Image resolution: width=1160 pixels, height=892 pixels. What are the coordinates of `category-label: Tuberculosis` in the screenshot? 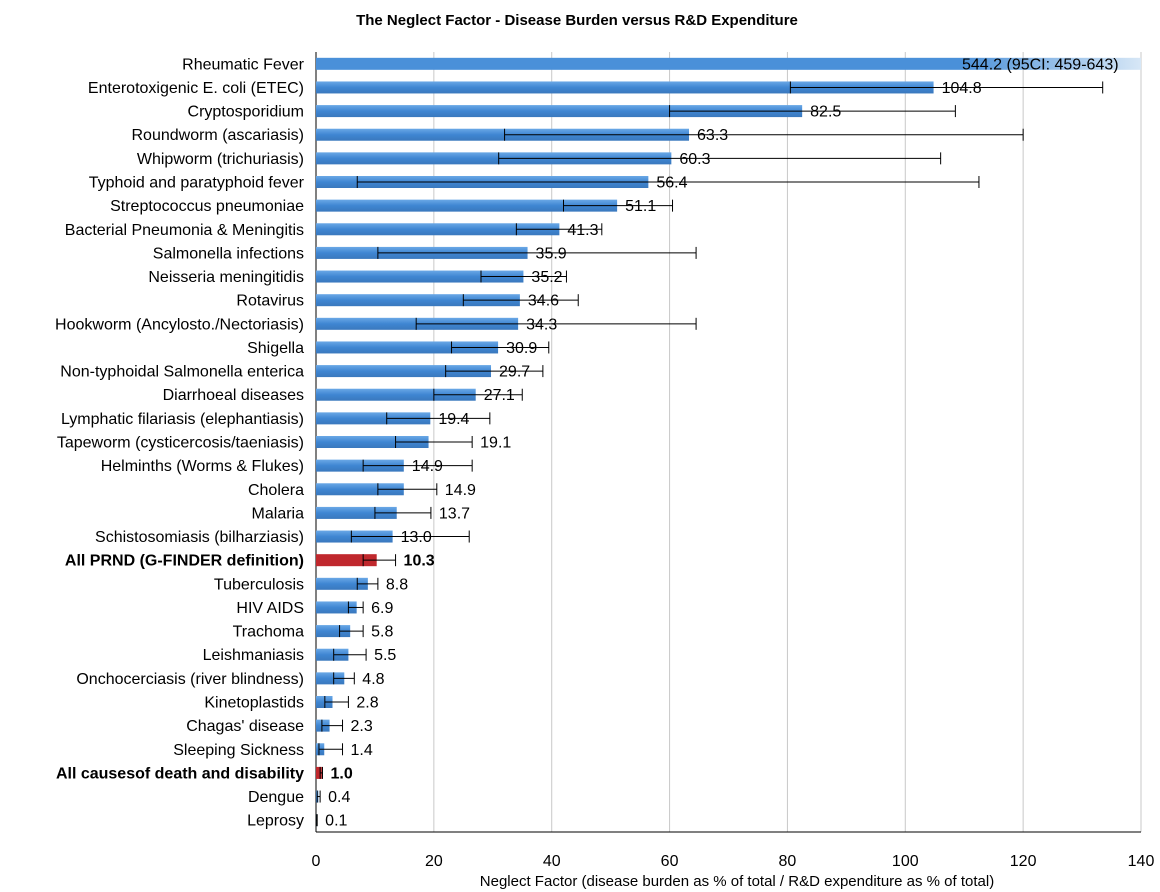 It's located at (259, 584).